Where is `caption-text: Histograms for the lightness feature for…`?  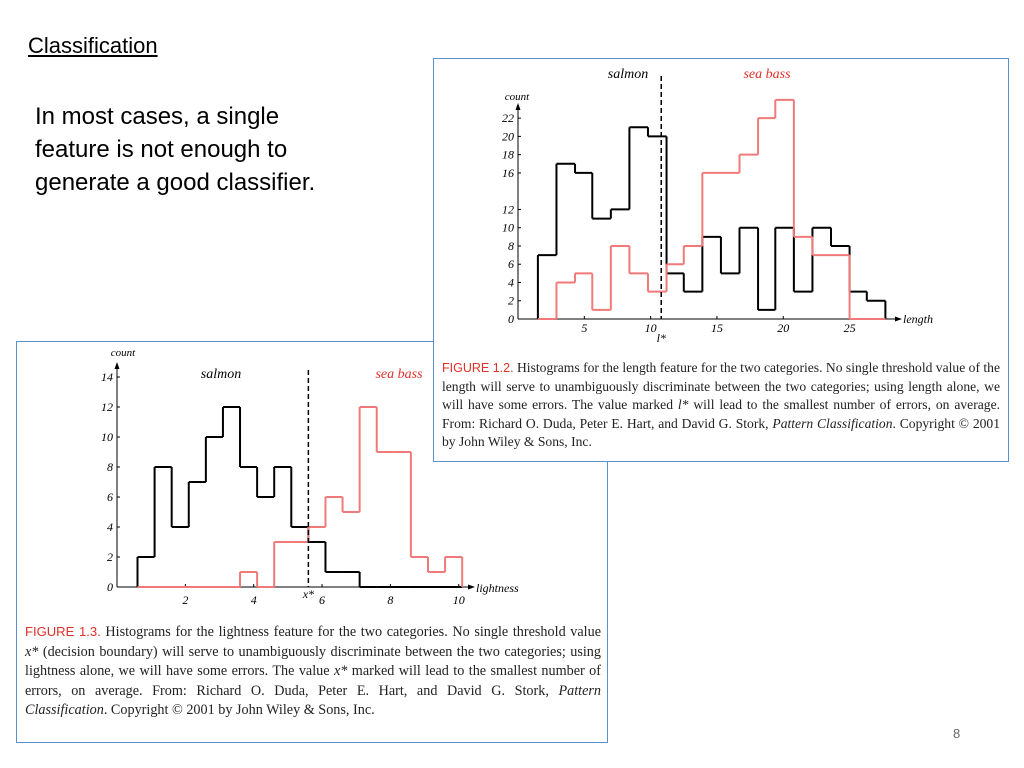
caption-text: Histograms for the lightness feature for… is located at coordinates (353, 632).